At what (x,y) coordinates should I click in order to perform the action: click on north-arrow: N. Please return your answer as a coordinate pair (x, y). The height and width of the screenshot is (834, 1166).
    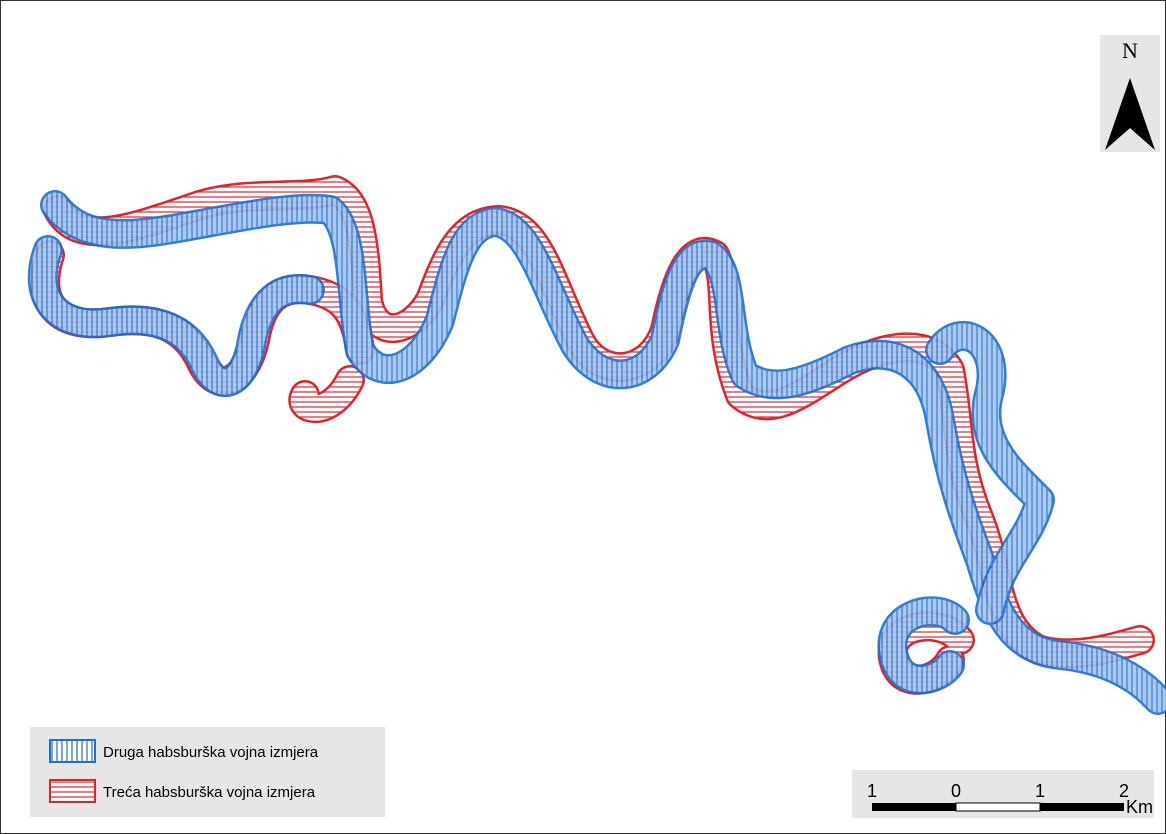
    Looking at the image, I should click on (1130, 93).